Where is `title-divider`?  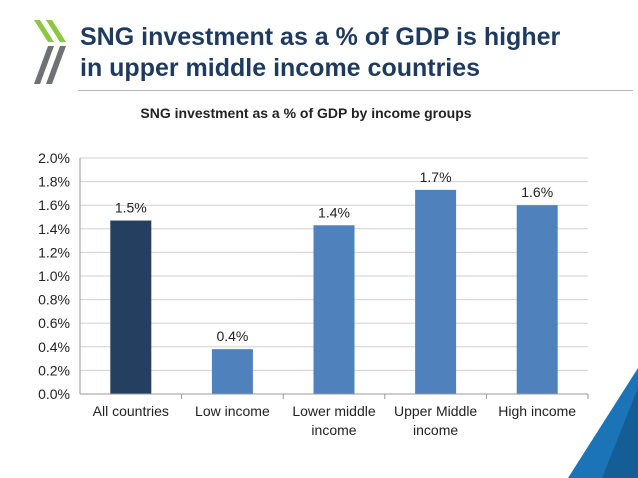
title-divider is located at coordinates (355, 90).